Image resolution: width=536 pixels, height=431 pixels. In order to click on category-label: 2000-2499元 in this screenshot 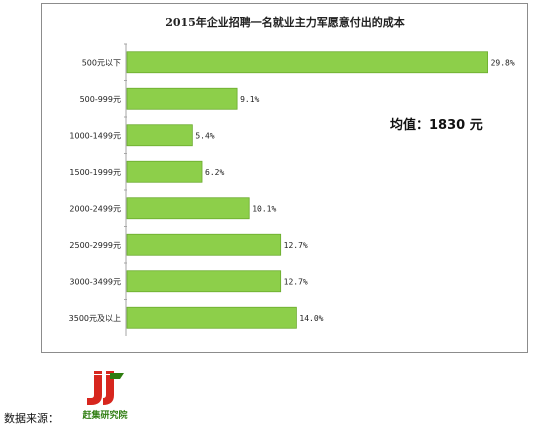, I will do `click(95, 208)`.